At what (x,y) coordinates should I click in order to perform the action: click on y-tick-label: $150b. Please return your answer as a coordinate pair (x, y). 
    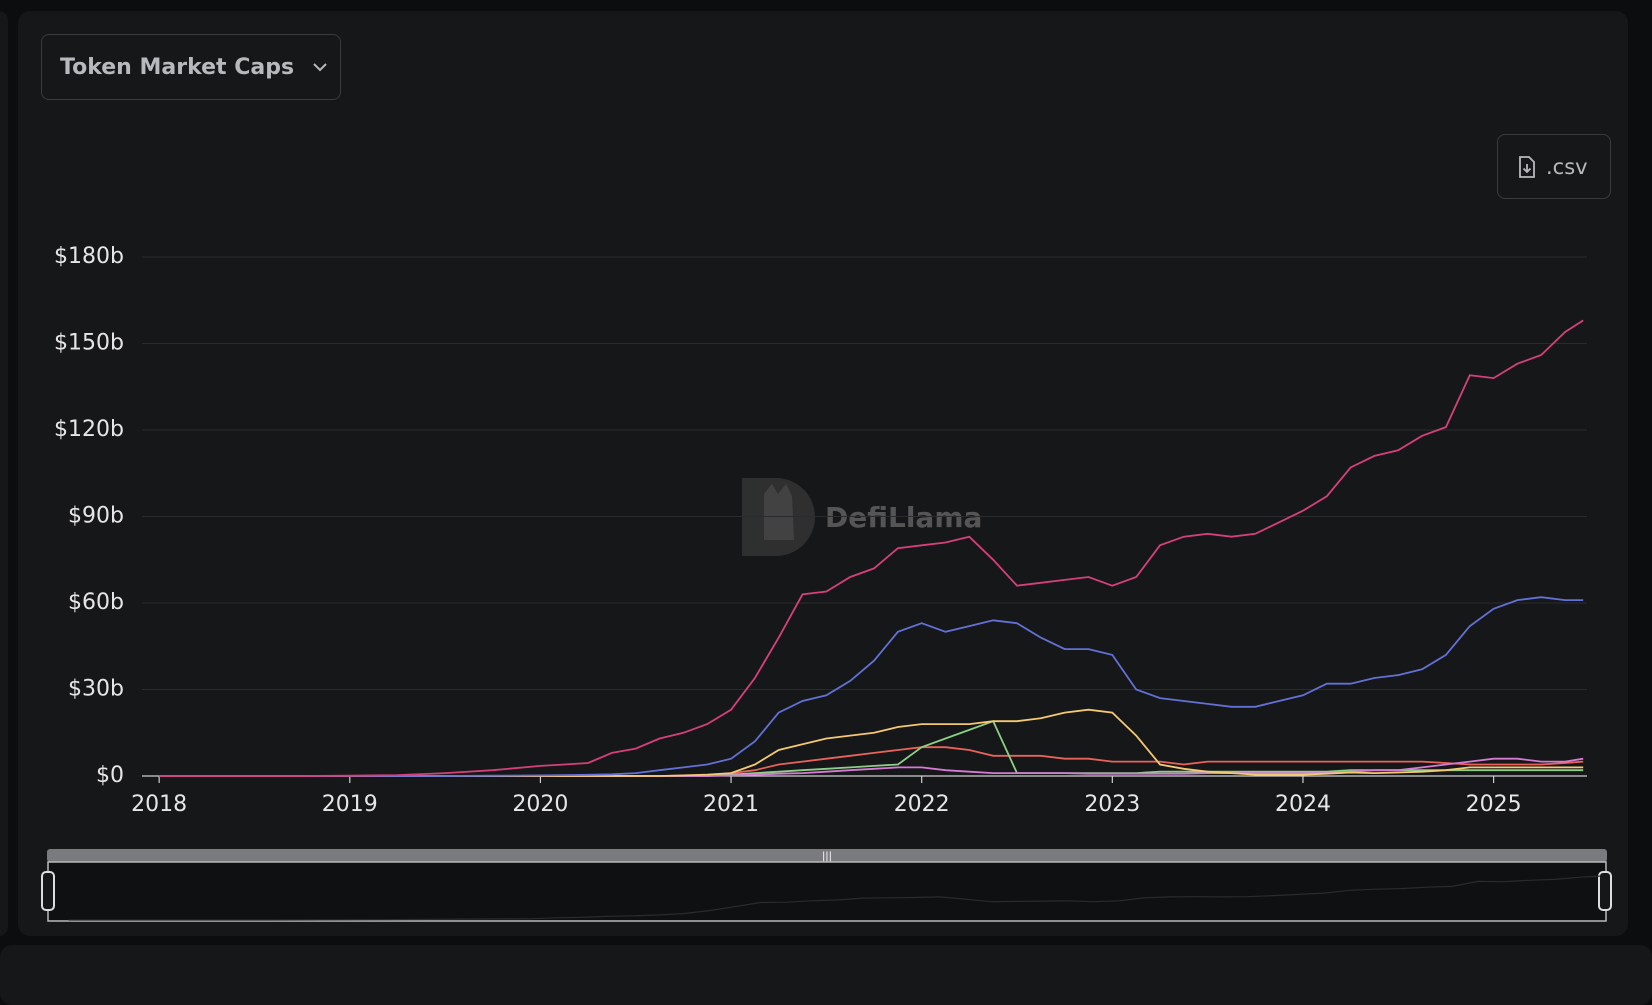
    Looking at the image, I should click on (89, 343).